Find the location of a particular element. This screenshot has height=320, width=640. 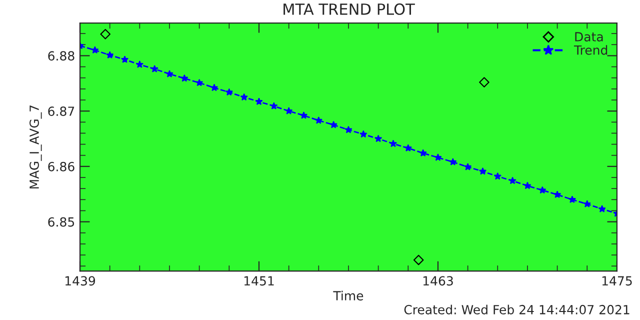

x-tick-label: 1439 is located at coordinates (80, 281).